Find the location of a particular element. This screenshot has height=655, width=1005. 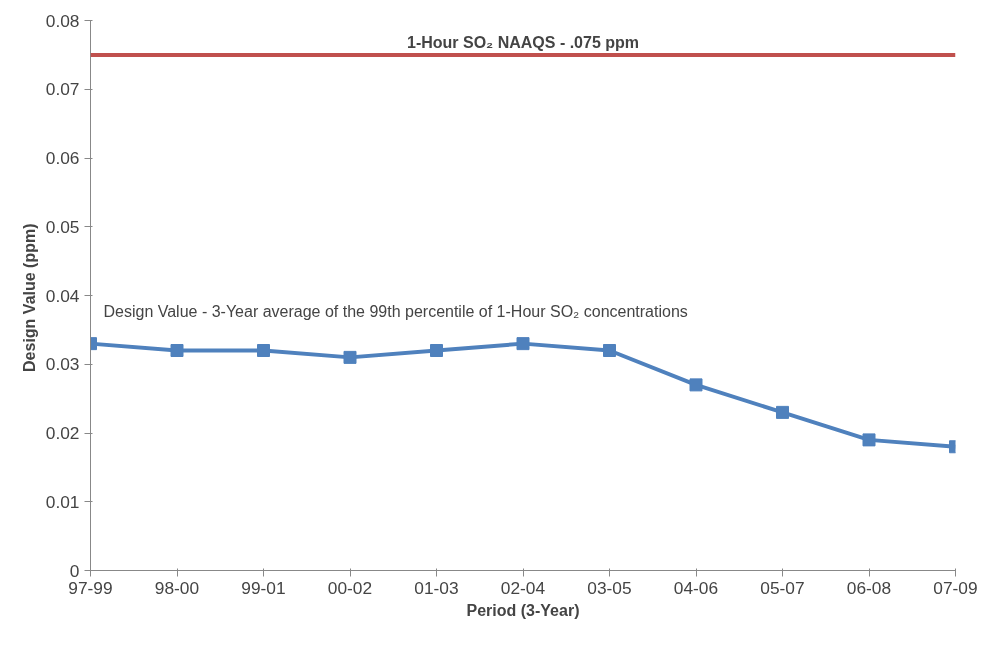

y-axis-title: Design Value (ppm) is located at coordinates (29, 297).